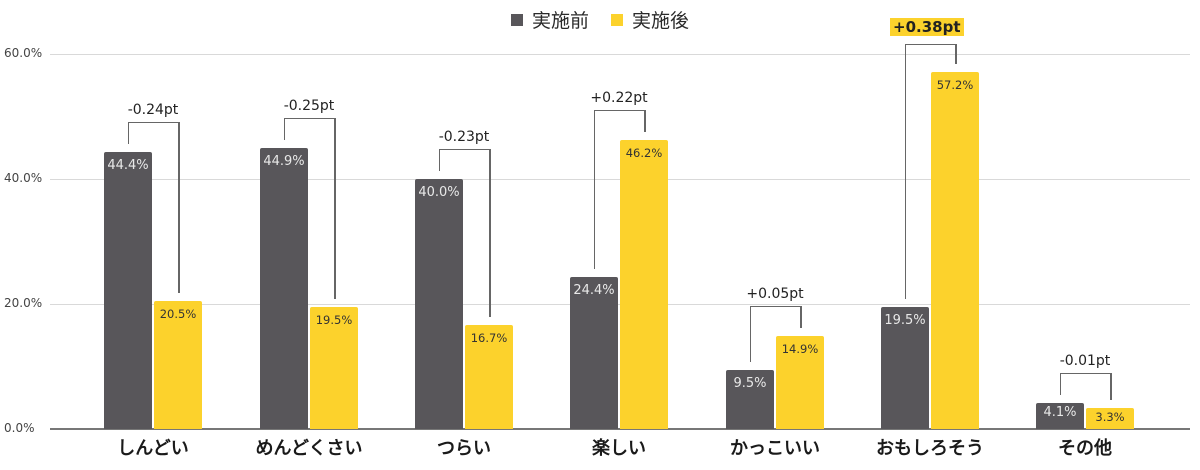 The image size is (1200, 470). Describe the element at coordinates (19, 428) in the screenshot. I see `y-tick-label: 0.0%` at that location.